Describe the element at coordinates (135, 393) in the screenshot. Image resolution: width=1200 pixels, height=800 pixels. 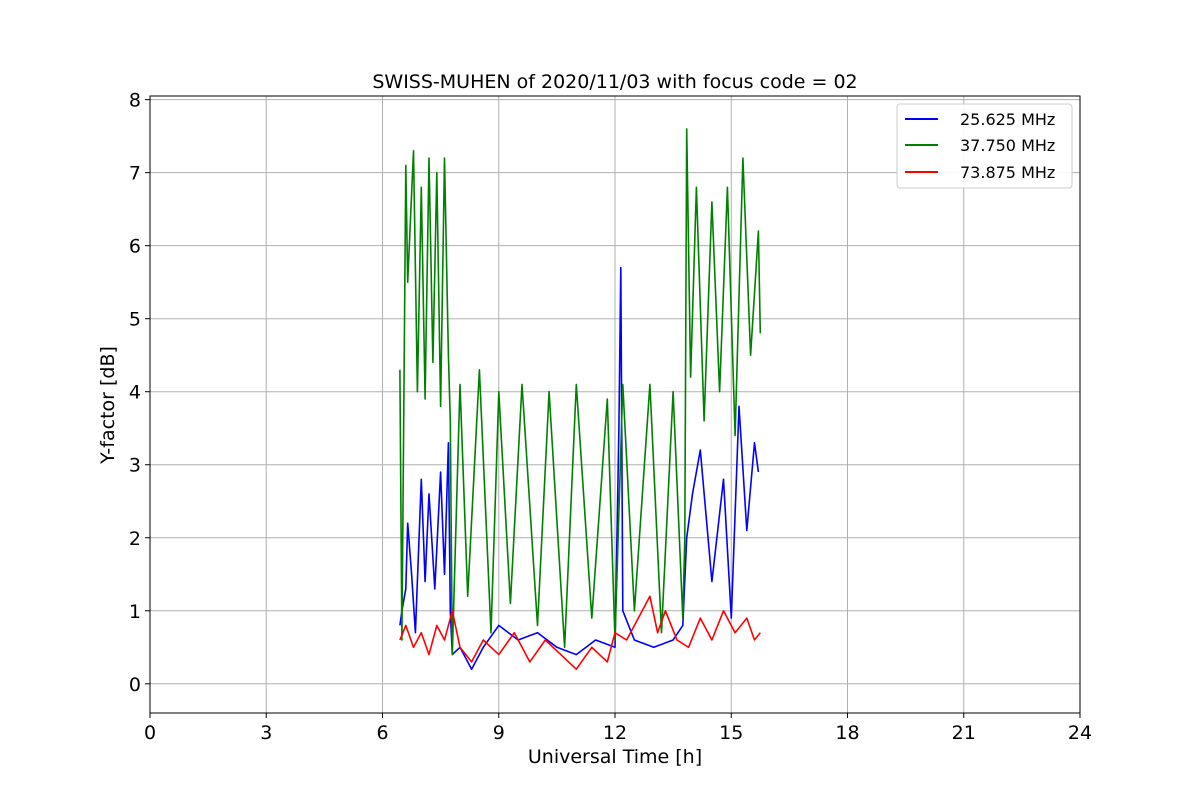
I see `y-tick-label: 4` at that location.